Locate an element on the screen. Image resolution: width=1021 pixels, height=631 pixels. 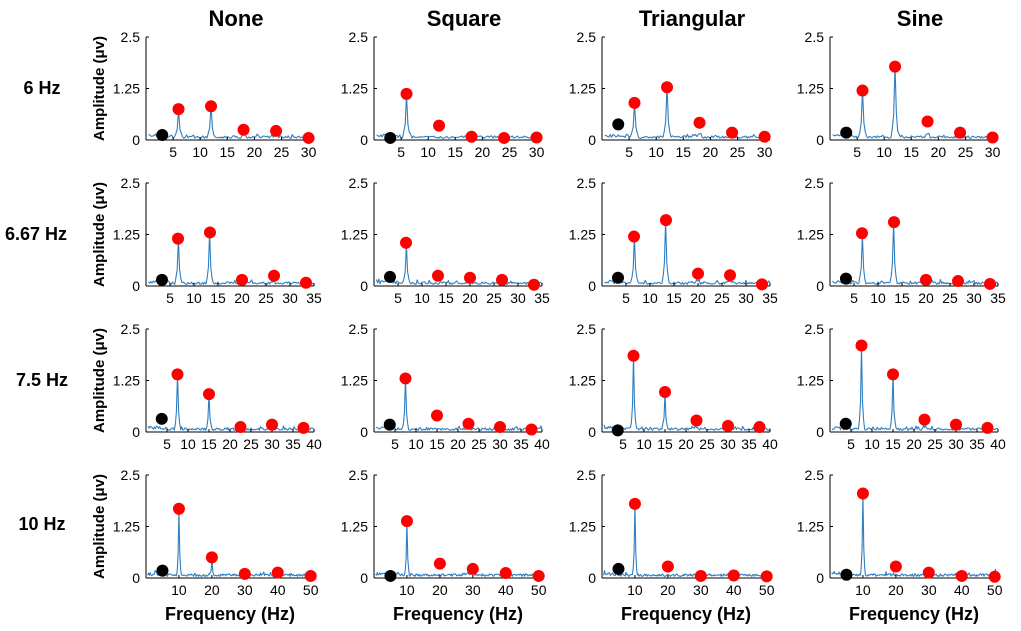
column-titles: None Square Triangular Sine is located at coordinates (576, 18).